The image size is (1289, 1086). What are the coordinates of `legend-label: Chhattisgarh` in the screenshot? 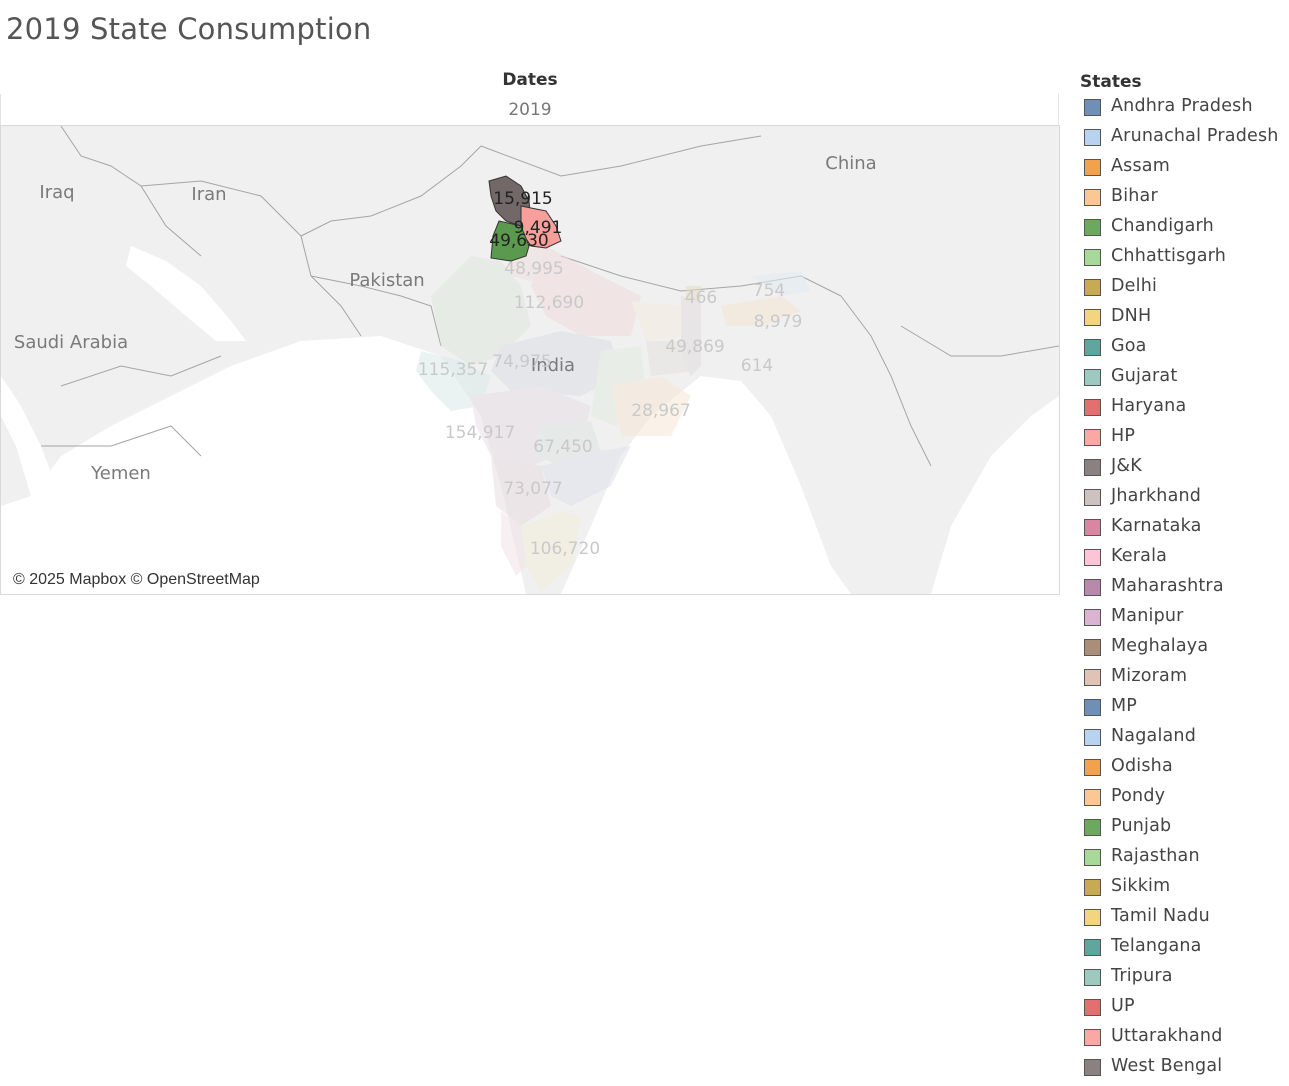 It's located at (1169, 256).